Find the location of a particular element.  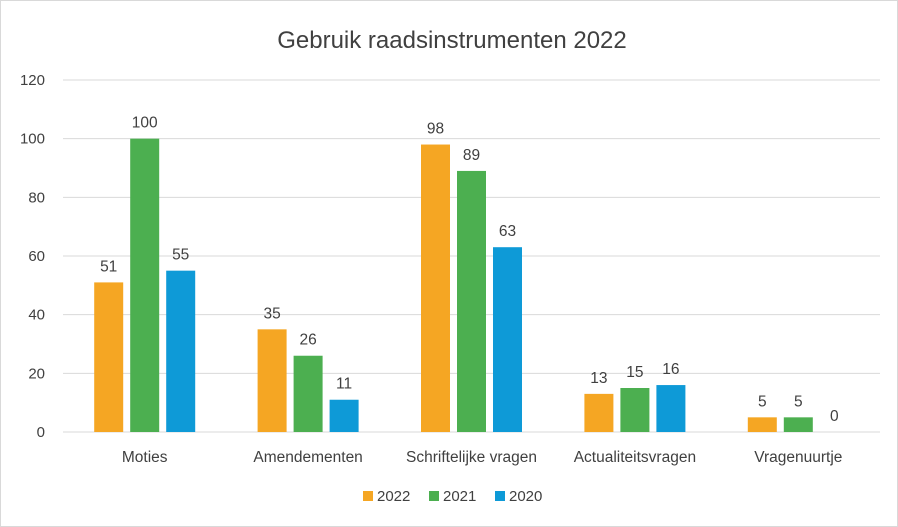

data-label: 98 is located at coordinates (435, 129).